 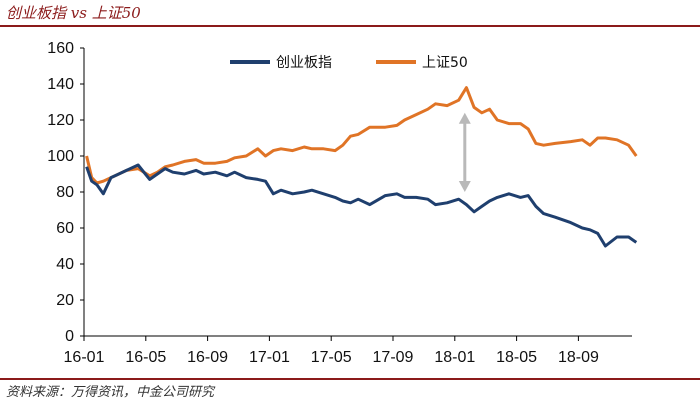 What do you see at coordinates (73, 13) in the screenshot?
I see `chart-title: 创业板指 vs 上证50` at bounding box center [73, 13].